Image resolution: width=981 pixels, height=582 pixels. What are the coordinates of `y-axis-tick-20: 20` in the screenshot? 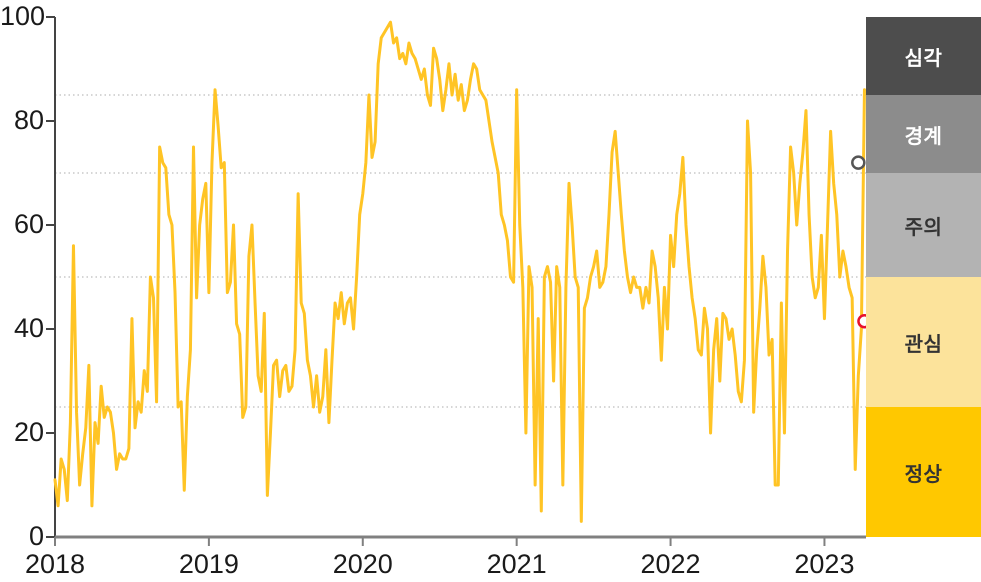 It's located at (28, 432).